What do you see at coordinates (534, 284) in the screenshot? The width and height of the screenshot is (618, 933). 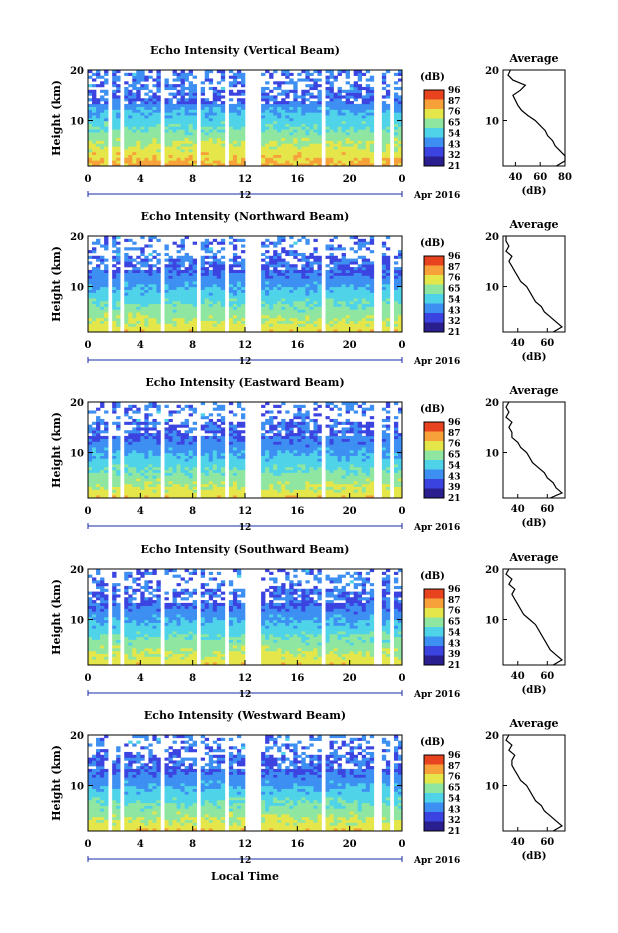 I see `avg-profile-line` at bounding box center [534, 284].